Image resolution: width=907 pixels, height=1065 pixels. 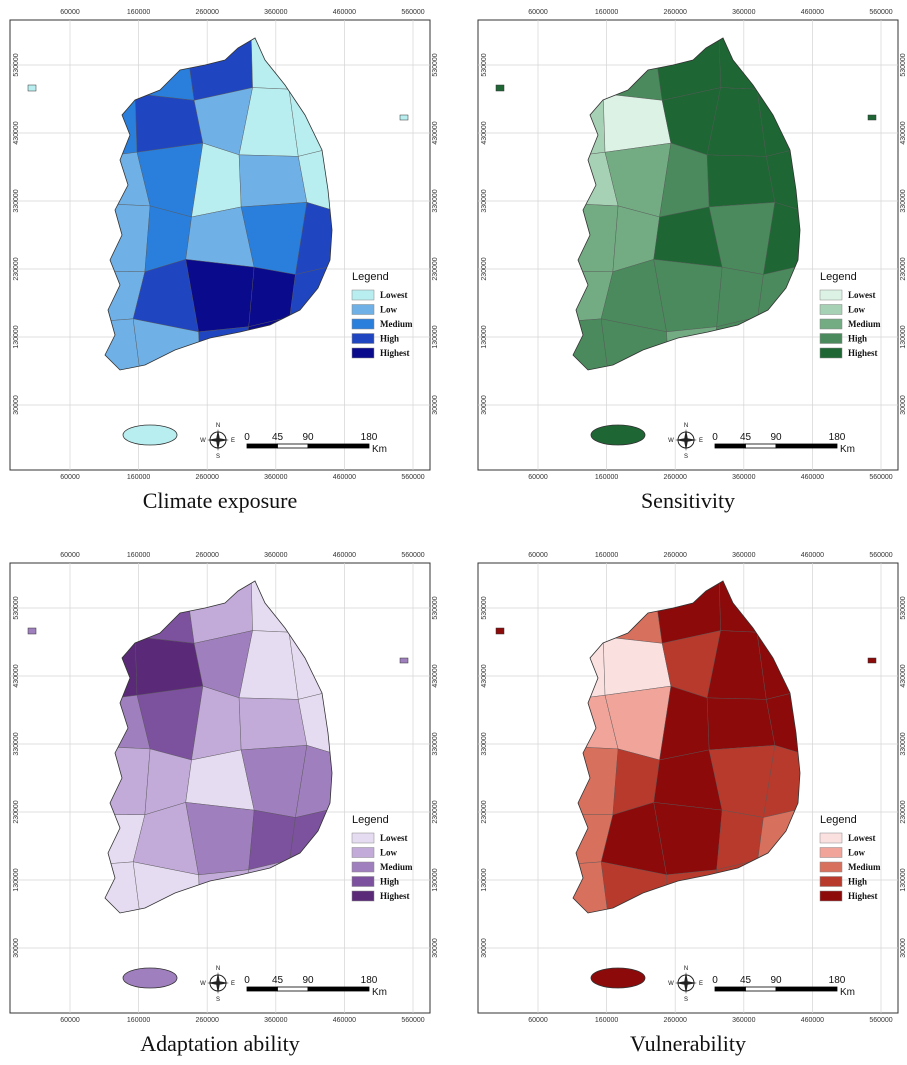 I want to click on panel-caption: Sensitivity, so click(x=688, y=500).